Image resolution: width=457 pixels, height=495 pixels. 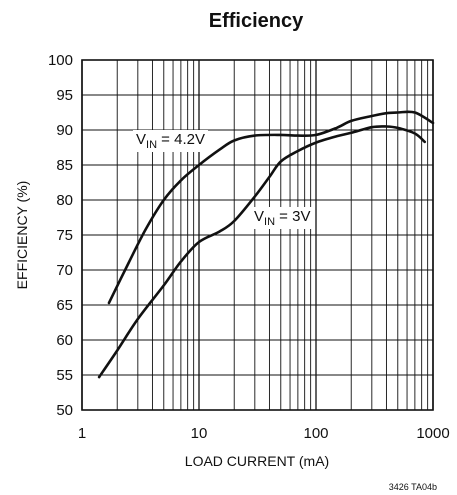 What do you see at coordinates (64, 165) in the screenshot?
I see `y-tick-label: 85` at bounding box center [64, 165].